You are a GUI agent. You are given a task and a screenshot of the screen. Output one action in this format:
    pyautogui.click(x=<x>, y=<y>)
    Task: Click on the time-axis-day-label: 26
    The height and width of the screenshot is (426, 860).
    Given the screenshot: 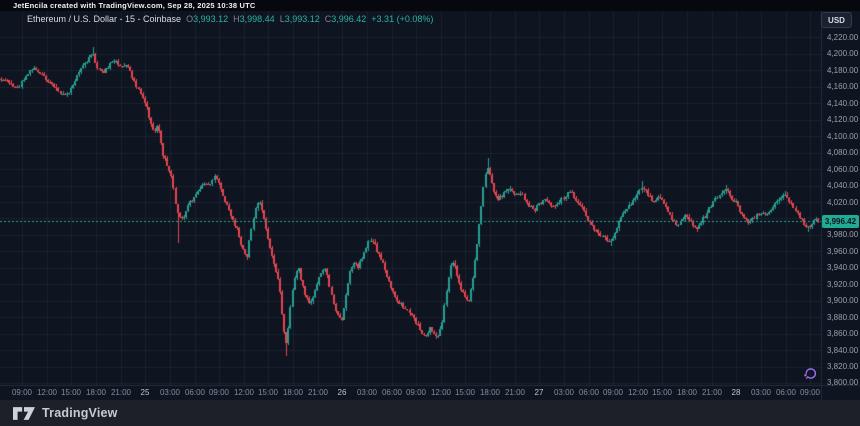 What is the action you would take?
    pyautogui.click(x=342, y=392)
    